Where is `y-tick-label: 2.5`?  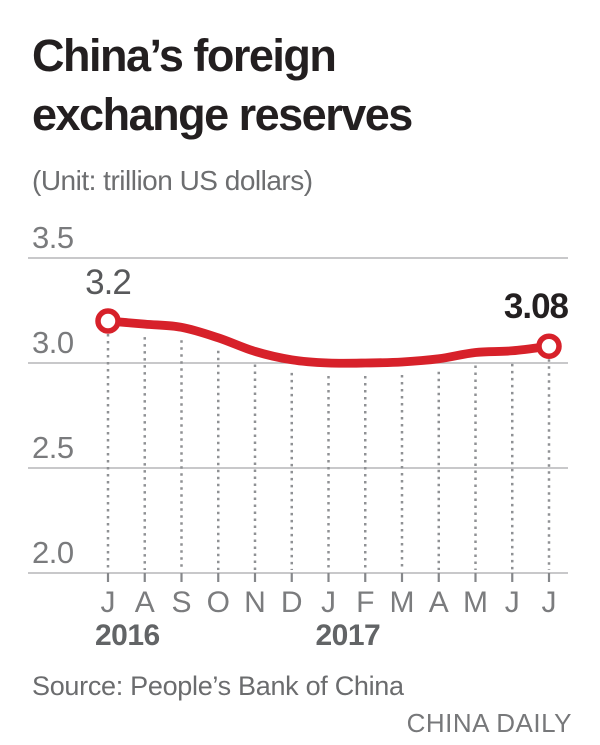 y-tick-label: 2.5 is located at coordinates (53, 447).